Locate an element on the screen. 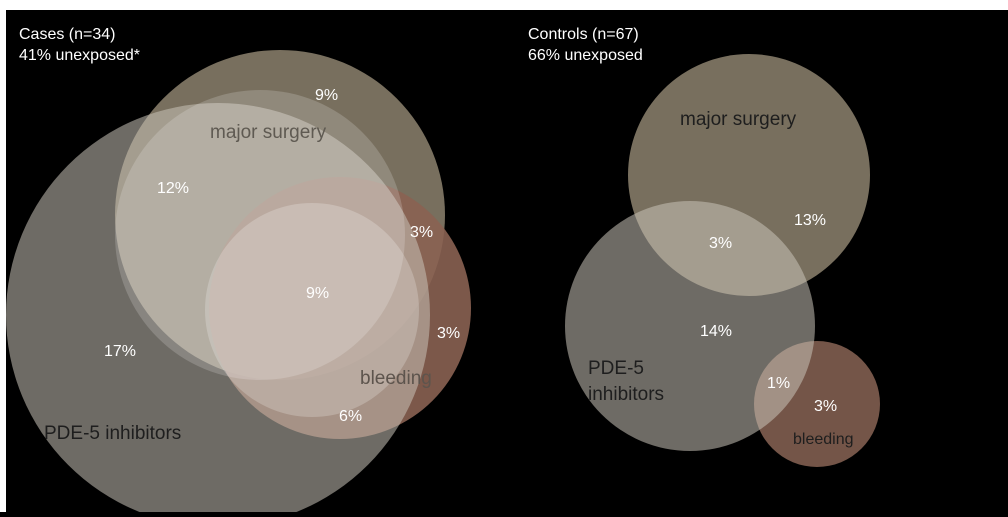  controls-bleeding-label: bleeding is located at coordinates (823, 439).